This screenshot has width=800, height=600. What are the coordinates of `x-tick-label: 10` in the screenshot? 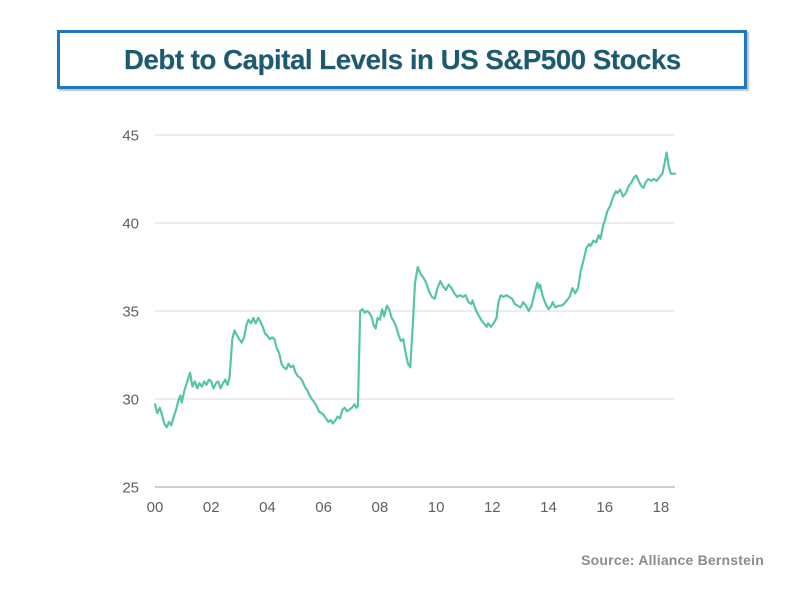 It's located at (436, 507).